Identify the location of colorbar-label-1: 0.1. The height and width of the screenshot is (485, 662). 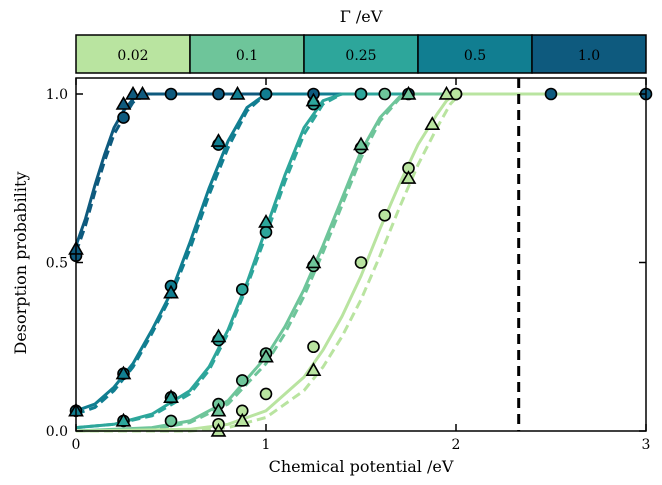
(247, 56).